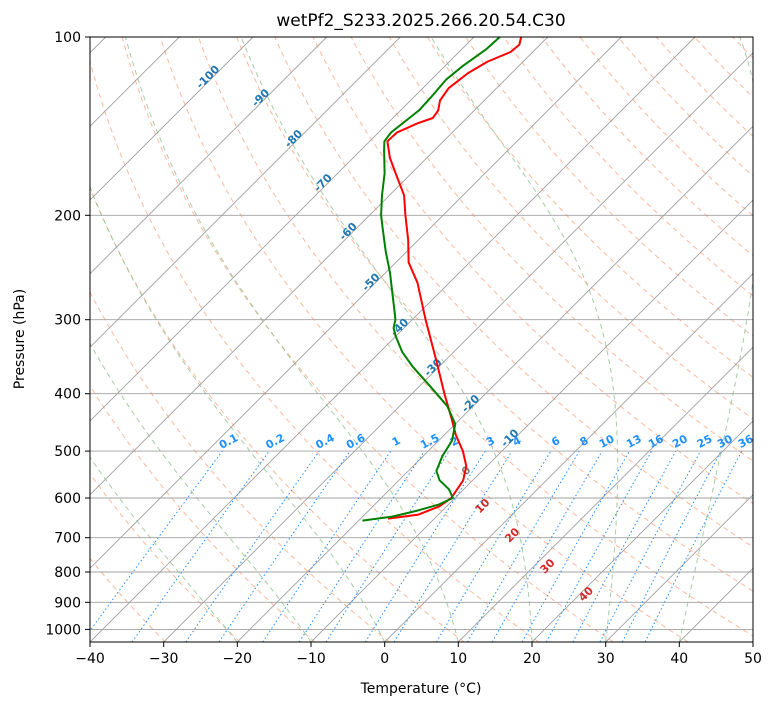 This screenshot has height=708, width=775. I want to click on mixing-ratio-label: 36, so click(746, 441).